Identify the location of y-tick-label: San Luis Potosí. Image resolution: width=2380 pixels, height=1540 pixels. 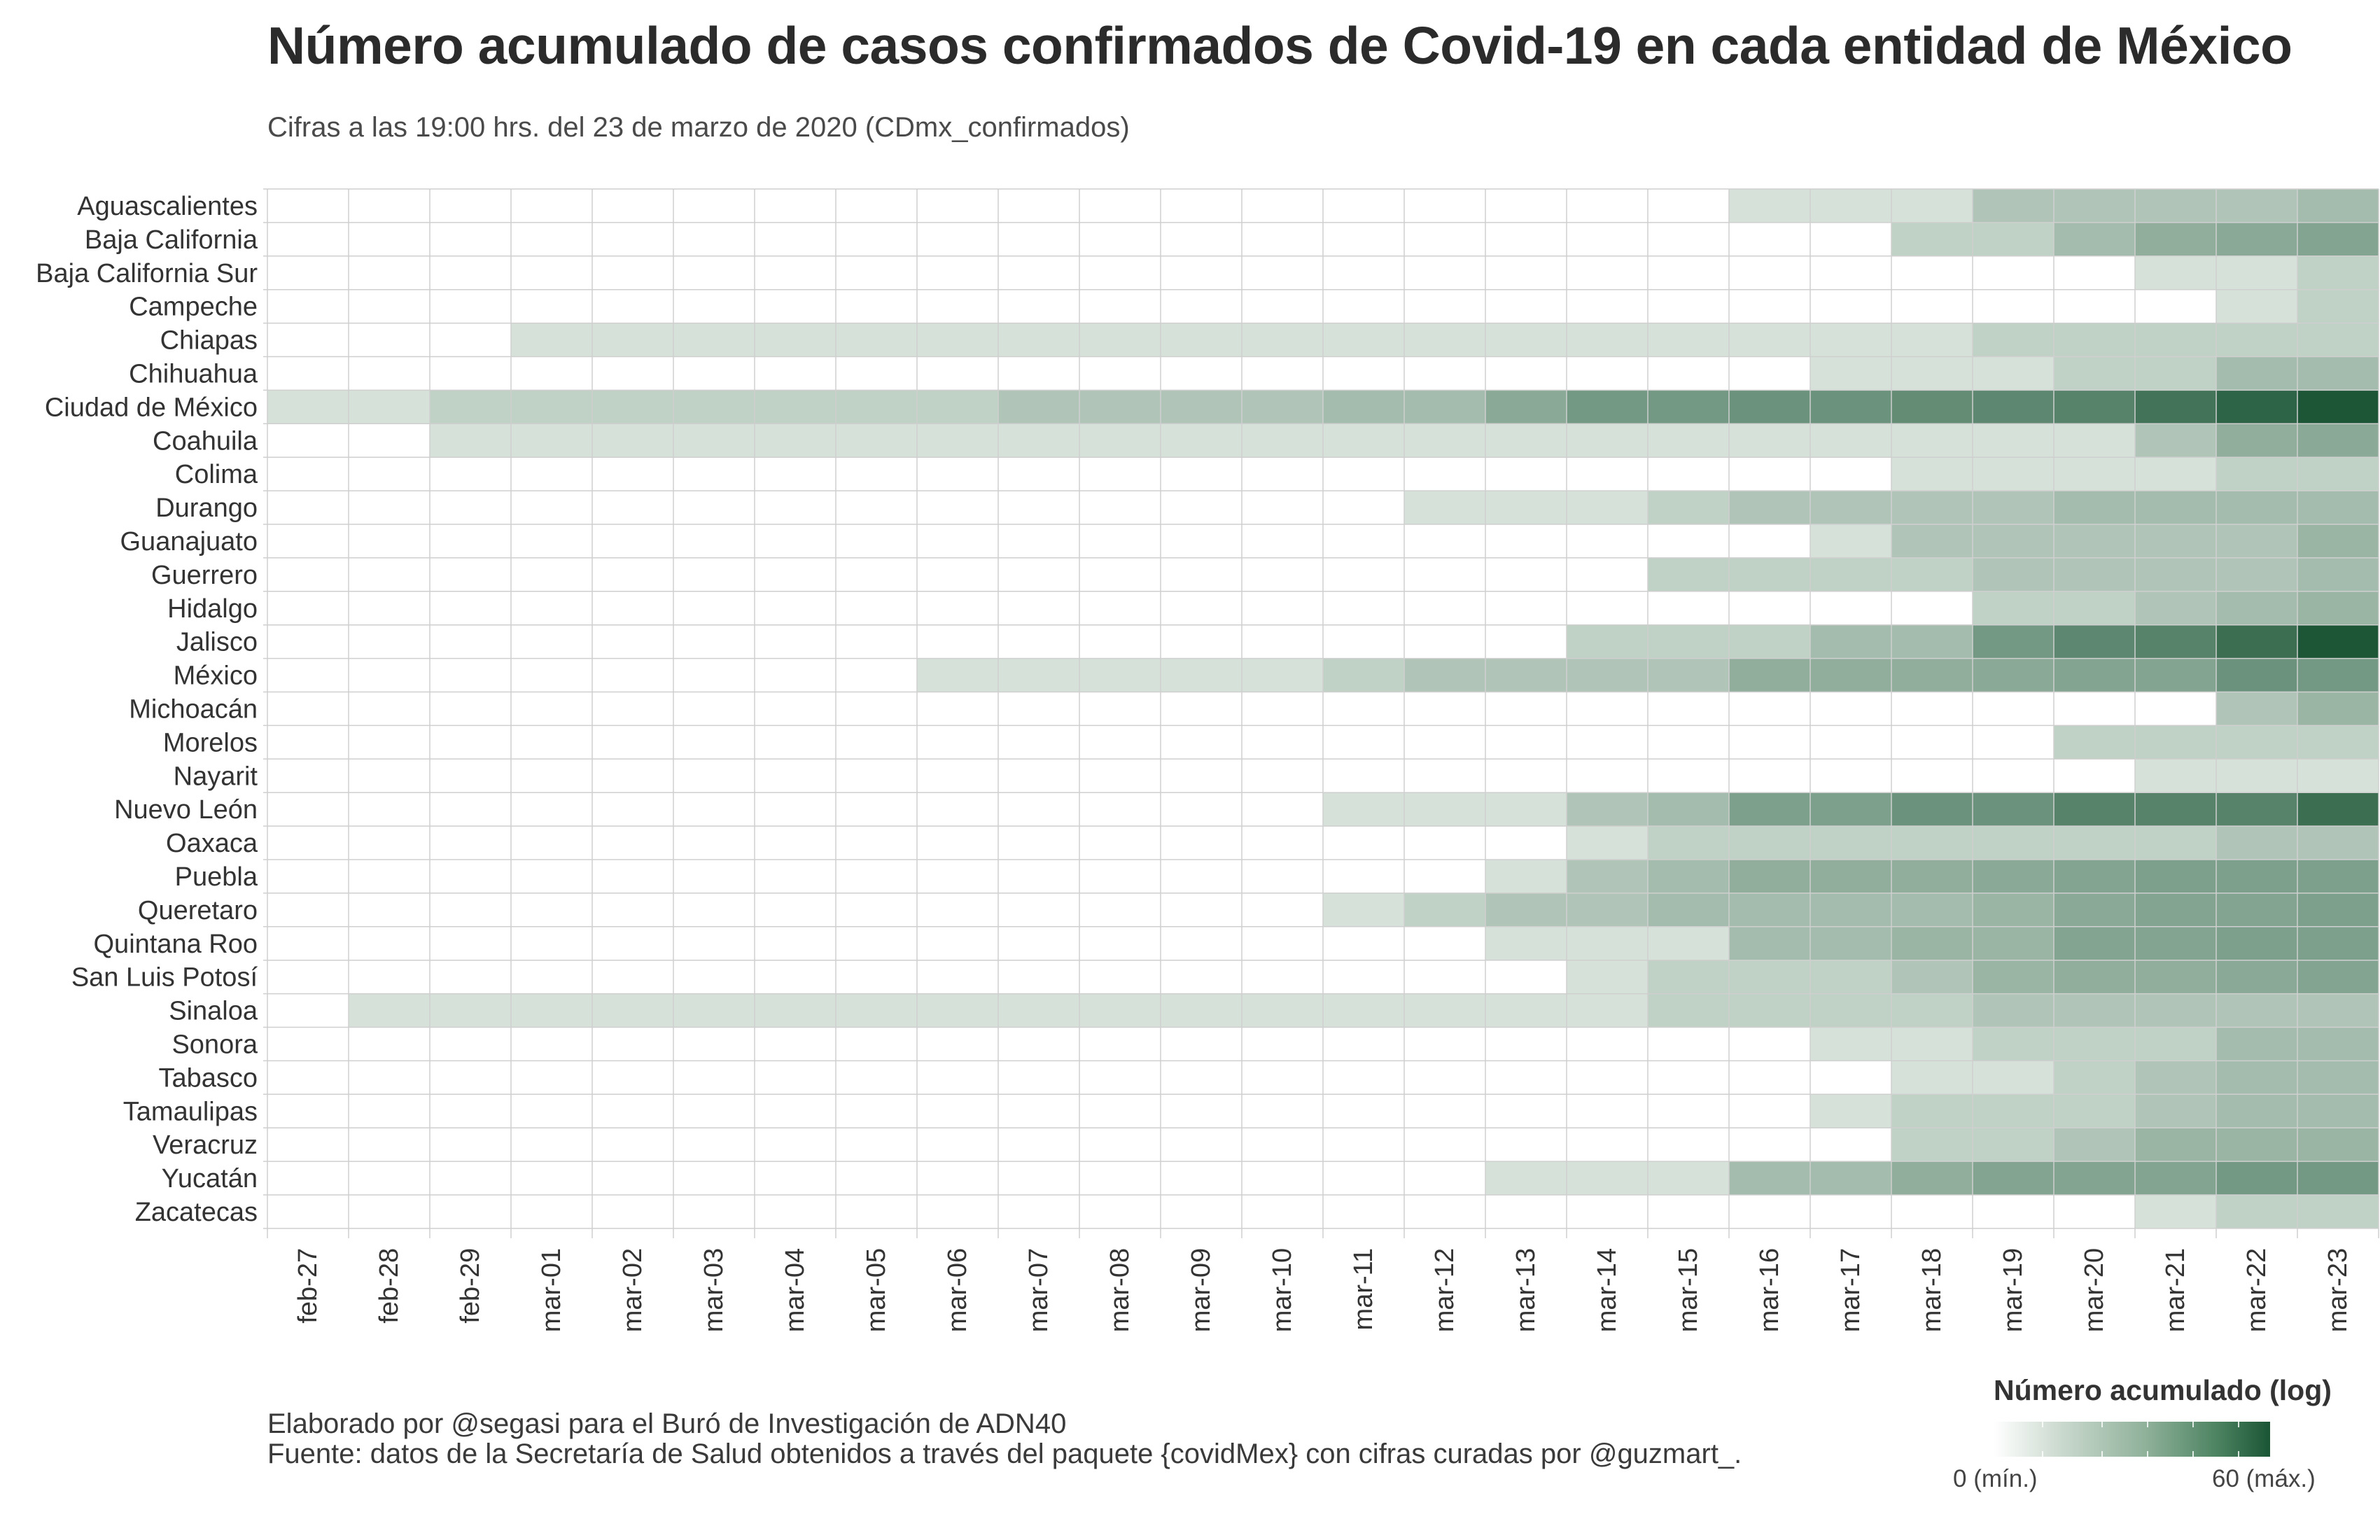
(164, 978).